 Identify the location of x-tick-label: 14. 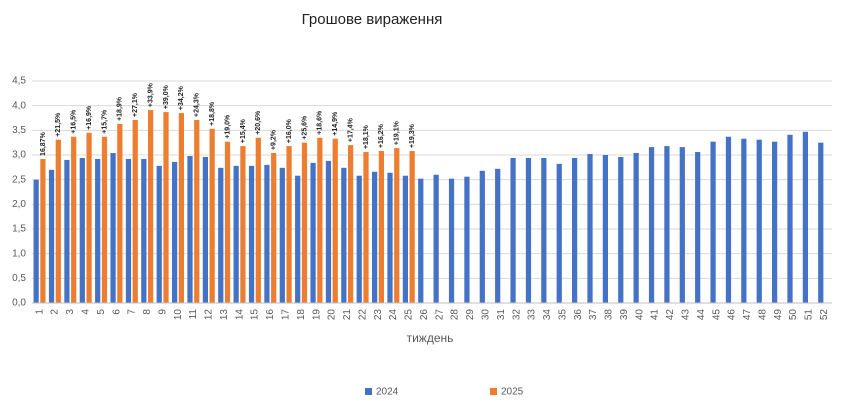
(239, 315).